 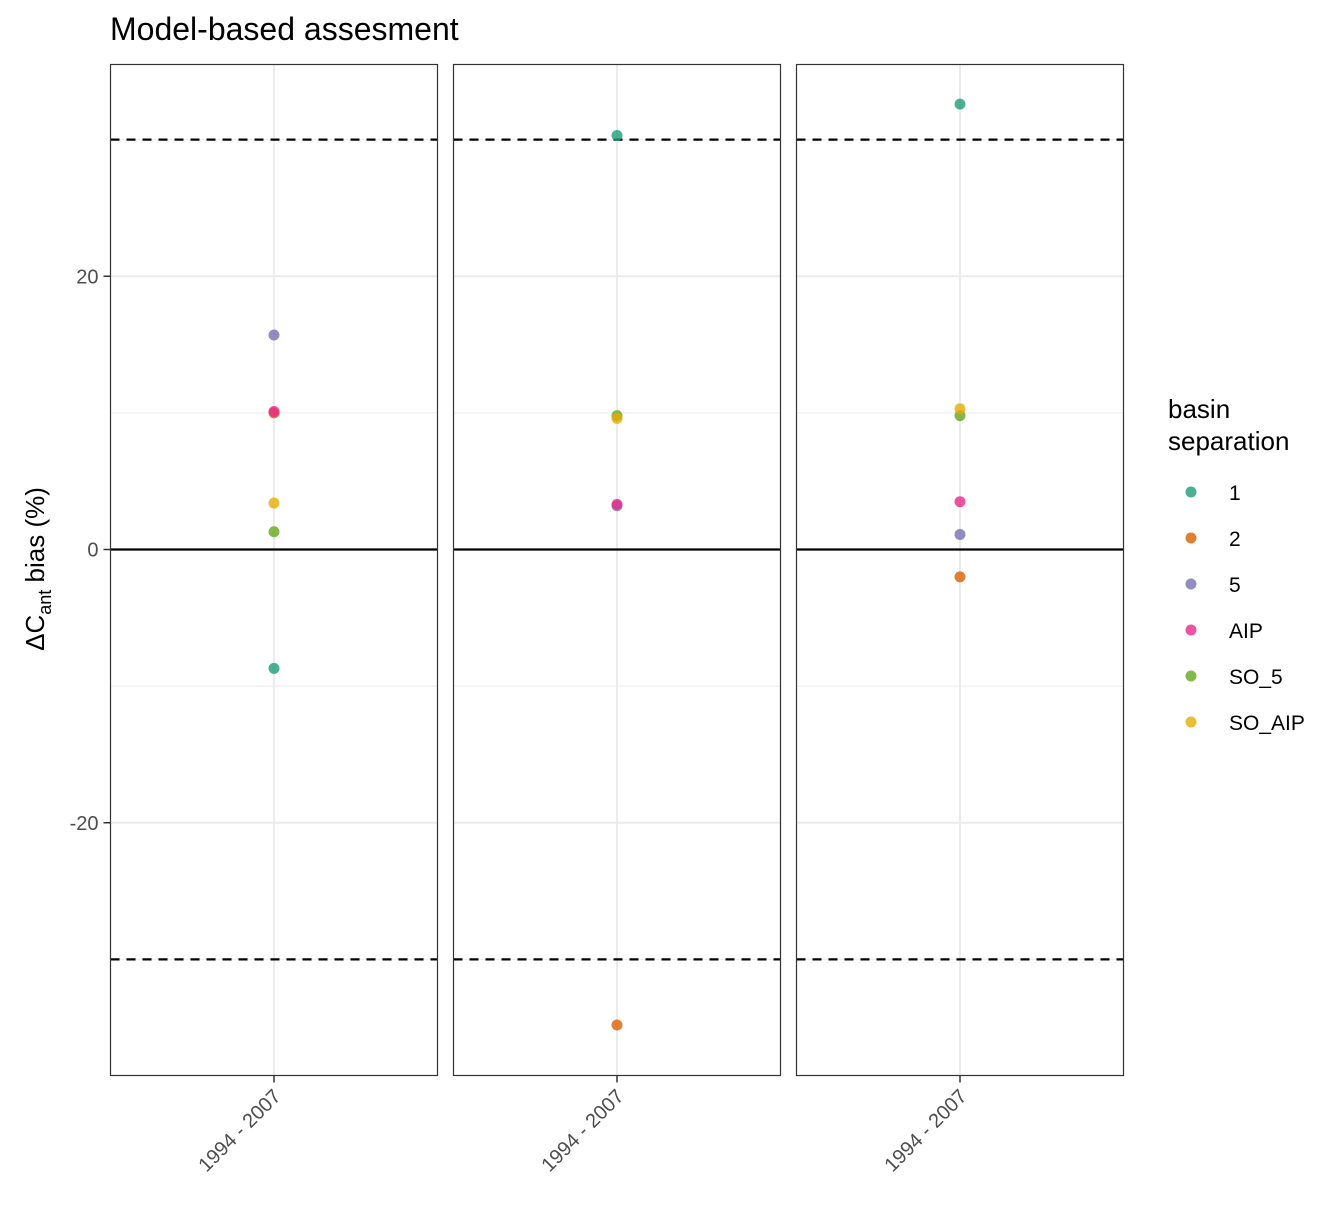 What do you see at coordinates (284, 29) in the screenshot?
I see `chart-title: Model-based assesment` at bounding box center [284, 29].